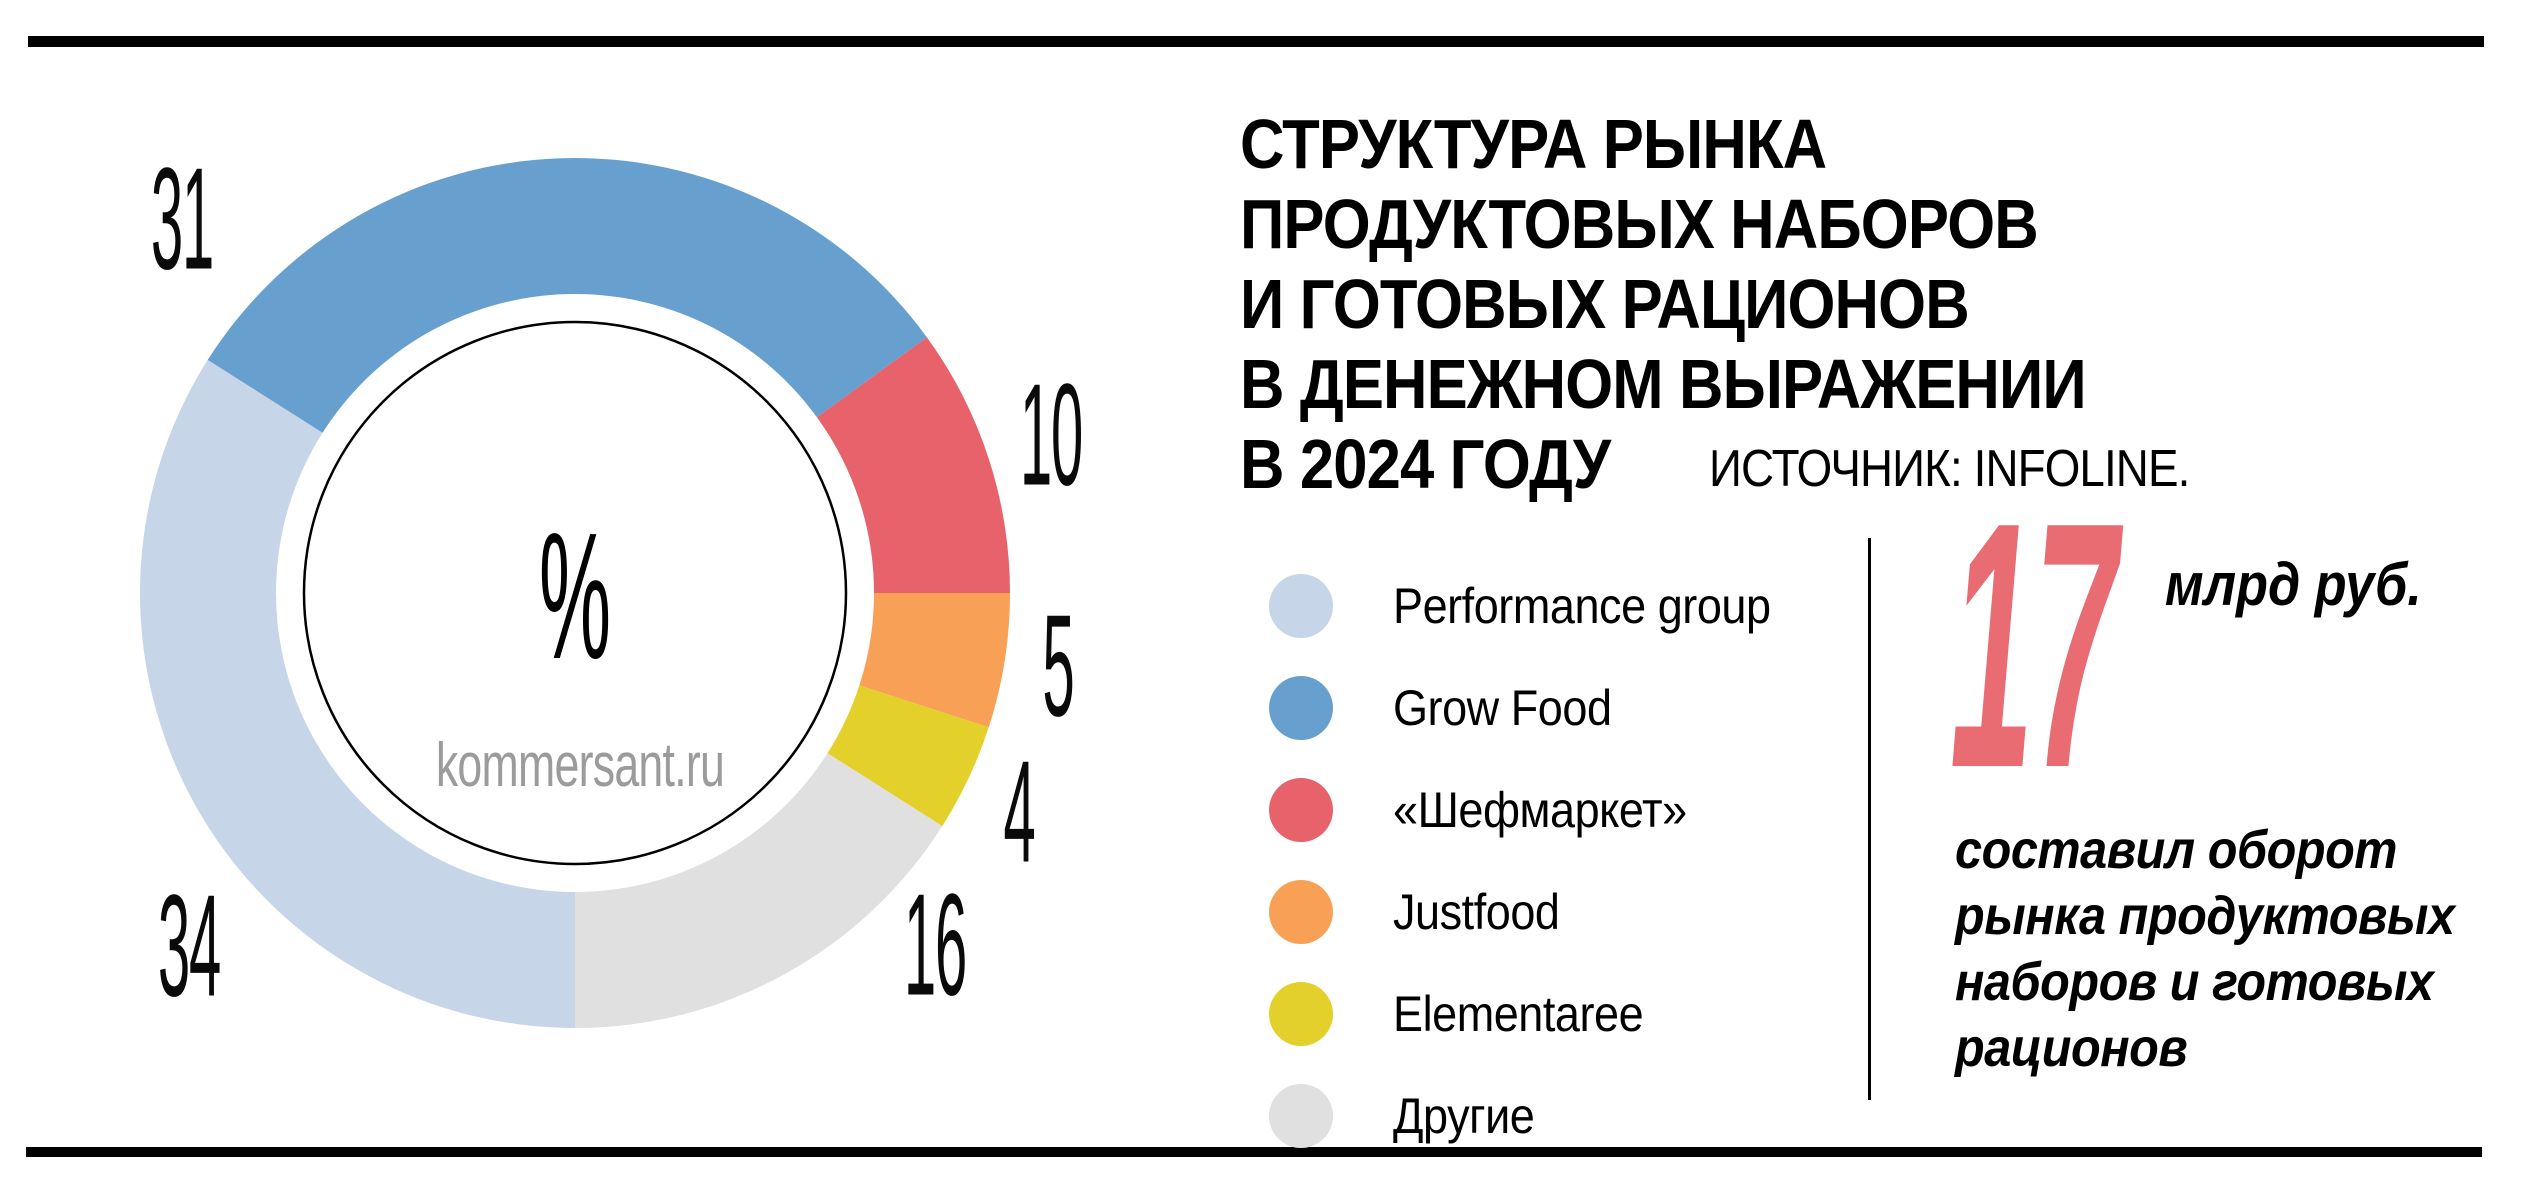  What do you see at coordinates (1869, 819) in the screenshot?
I see `vertical-divider` at bounding box center [1869, 819].